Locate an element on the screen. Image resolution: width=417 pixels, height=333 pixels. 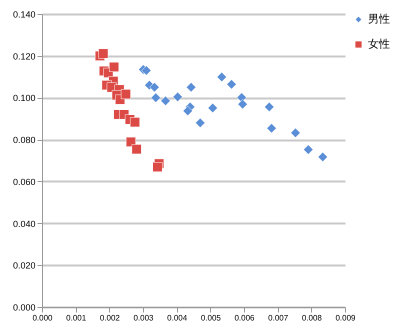
x-tick-label: 0.009 is located at coordinates (345, 318).